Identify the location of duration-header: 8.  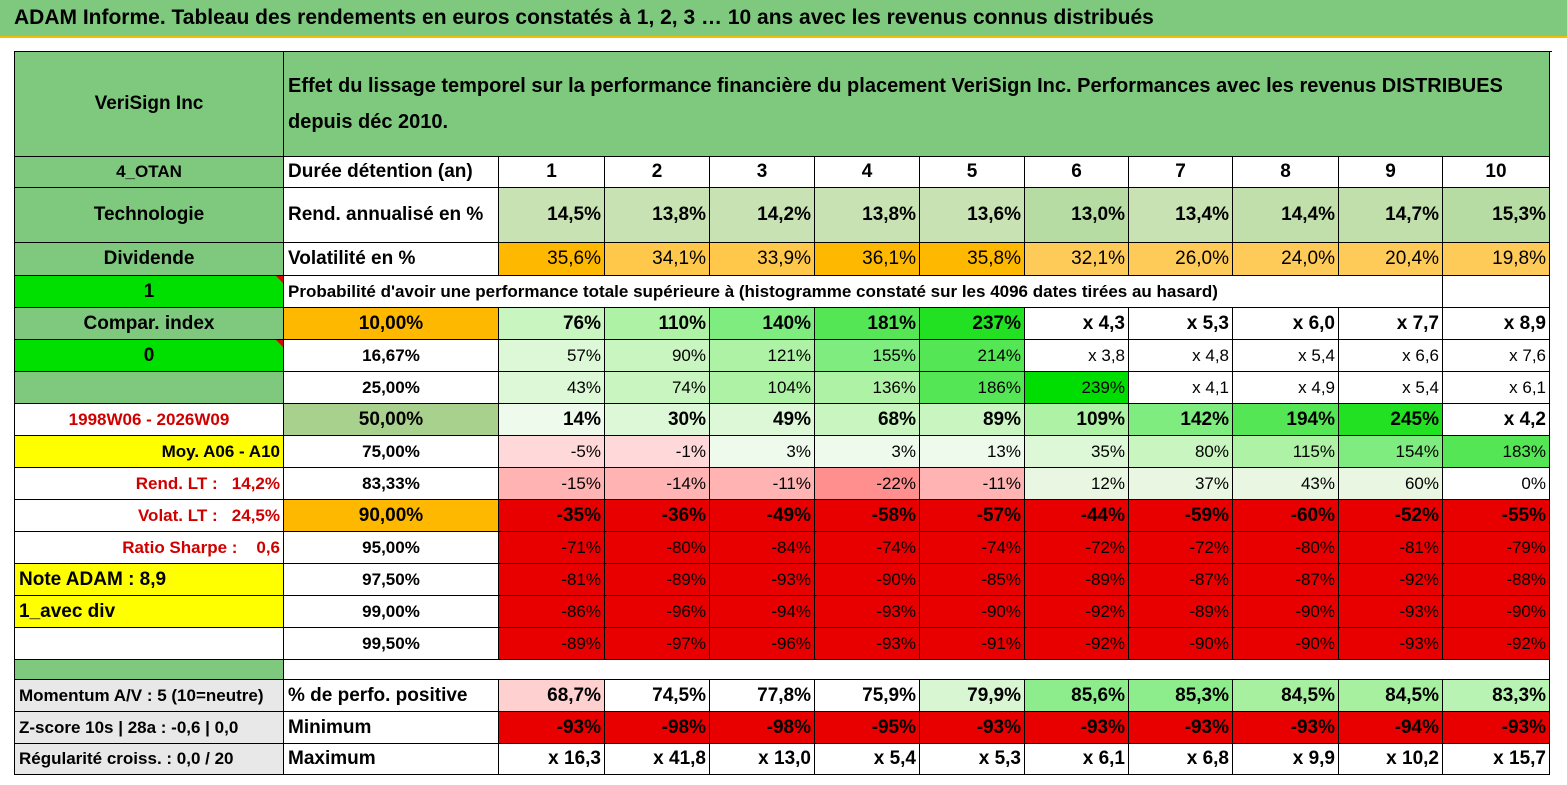
(1286, 172).